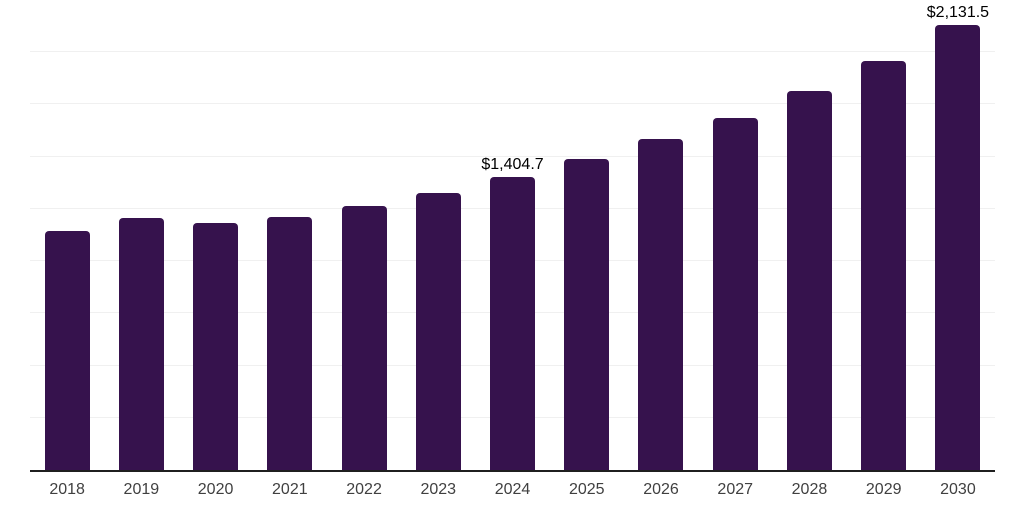 Image resolution: width=1024 pixels, height=512 pixels. I want to click on bar-2029, so click(884, 265).